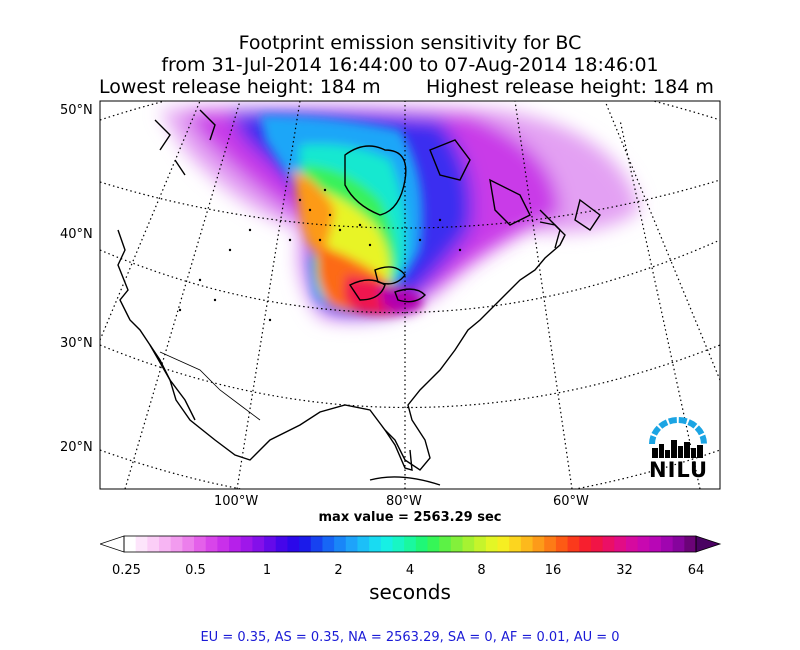 This screenshot has height=650, width=800. Describe the element at coordinates (708, 544) in the screenshot. I see `colorbar-high-extension` at that location.